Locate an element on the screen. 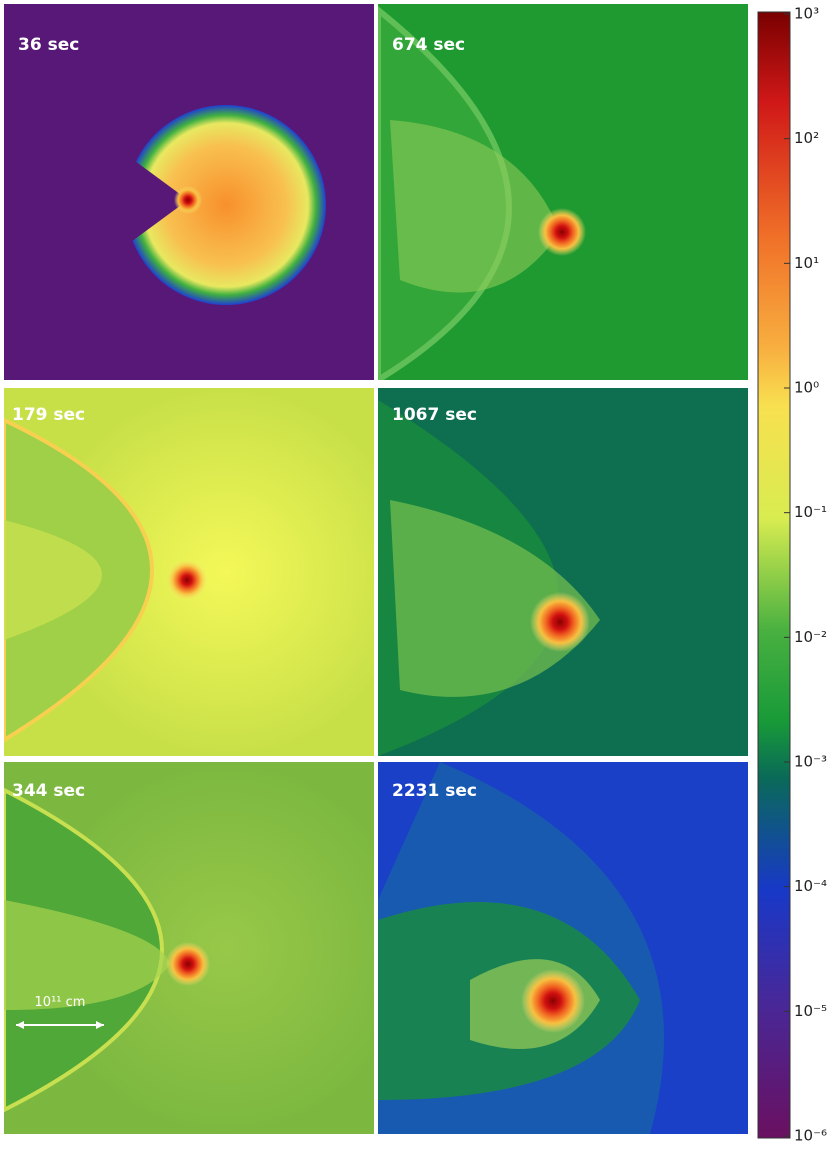 The height and width of the screenshot is (1149, 830). tick-label: 10³ is located at coordinates (806, 14).